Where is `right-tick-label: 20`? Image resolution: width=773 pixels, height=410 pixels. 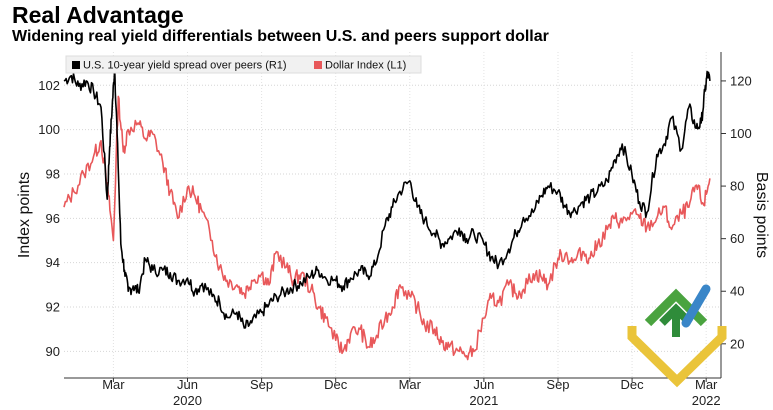 right-tick-label: 20 is located at coordinates (737, 343).